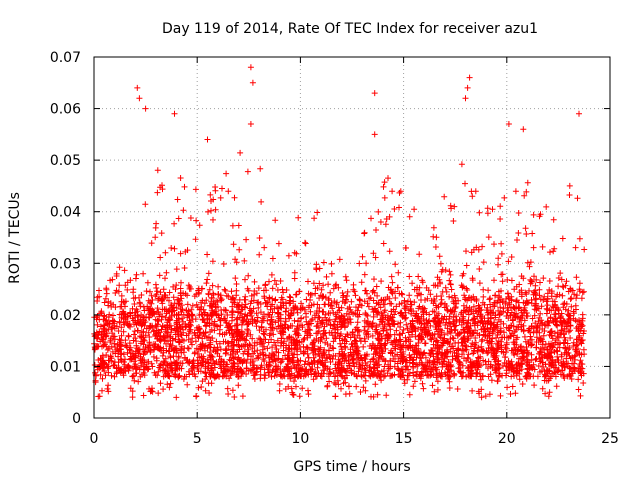 The width and height of the screenshot is (640, 480). Describe the element at coordinates (300, 439) in the screenshot. I see `x-tick-label: 10` at that location.